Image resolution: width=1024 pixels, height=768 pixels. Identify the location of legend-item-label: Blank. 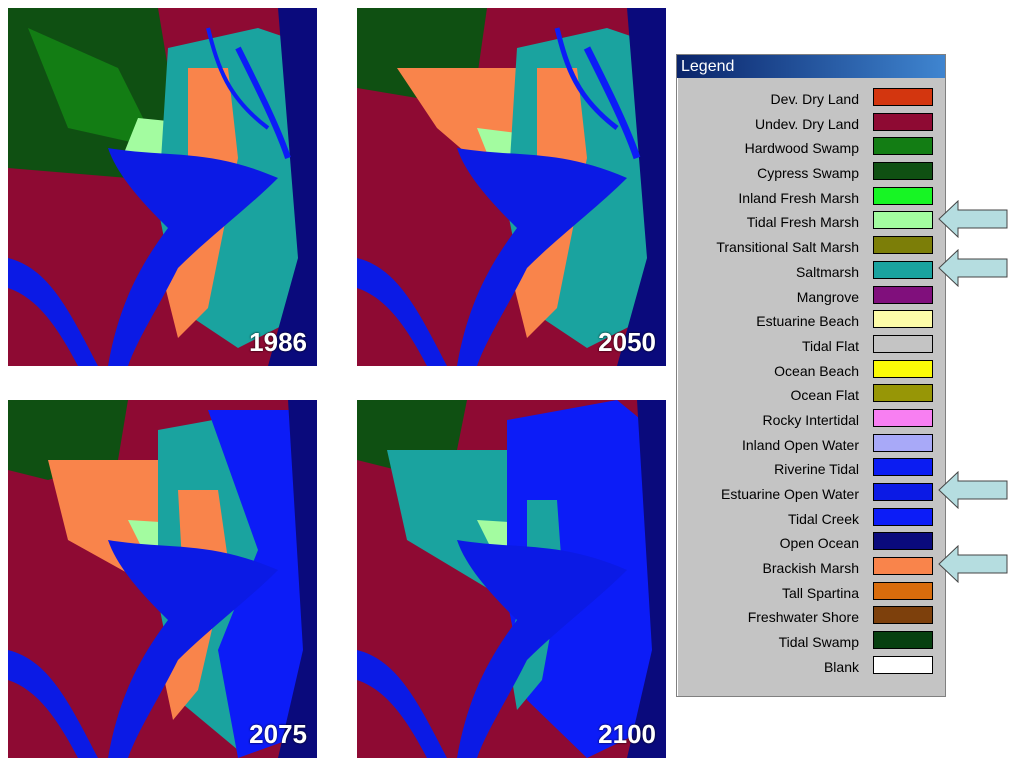
(841, 666).